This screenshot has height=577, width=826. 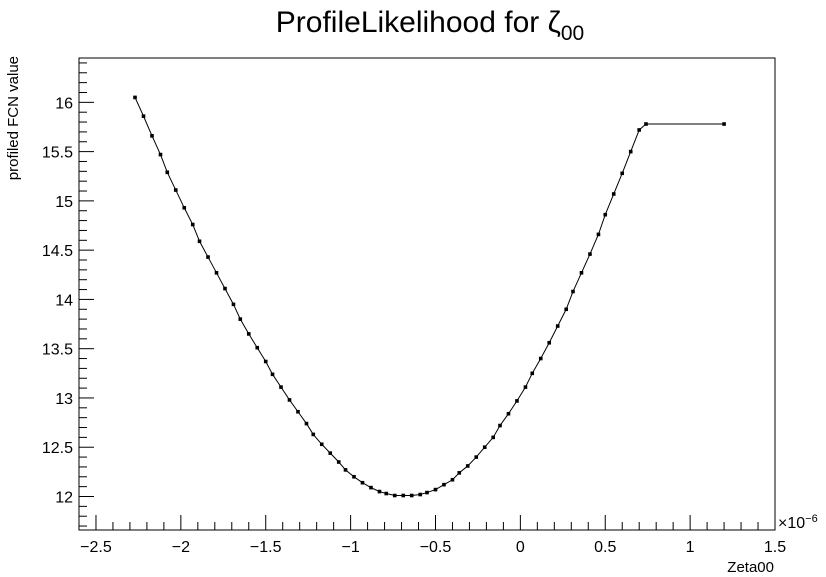 I want to click on y-tick-label: 12, so click(x=64, y=497).